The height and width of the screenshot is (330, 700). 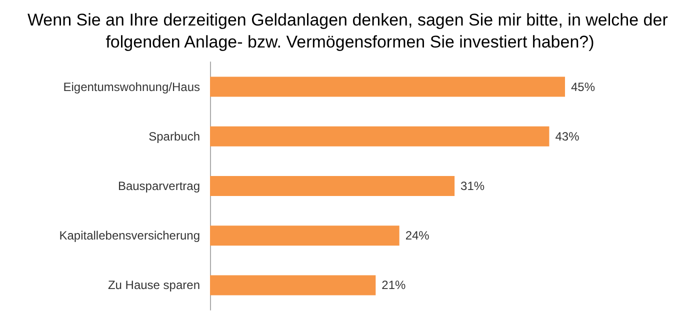 I want to click on data-label: 24%, so click(x=417, y=235).